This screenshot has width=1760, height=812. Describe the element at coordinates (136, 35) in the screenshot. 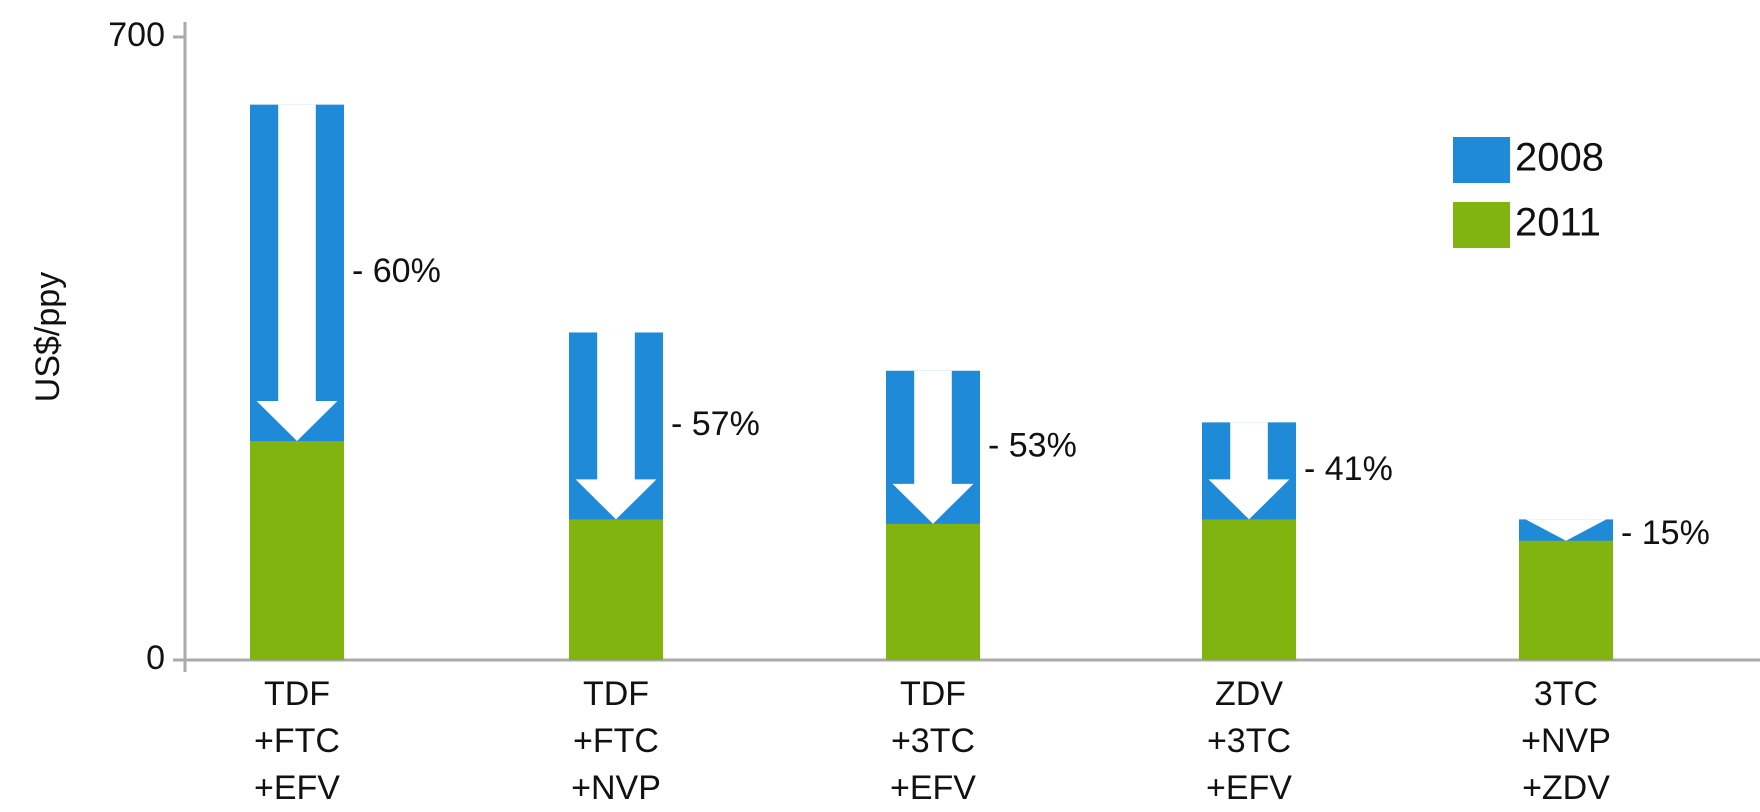

I see `y-tick-label: 700` at that location.